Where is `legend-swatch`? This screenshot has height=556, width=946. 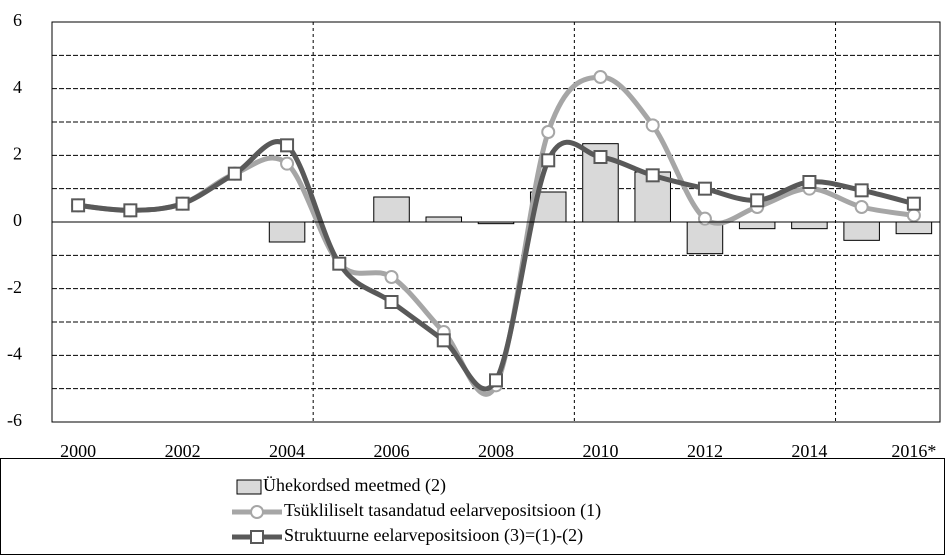
legend-swatch is located at coordinates (249, 487).